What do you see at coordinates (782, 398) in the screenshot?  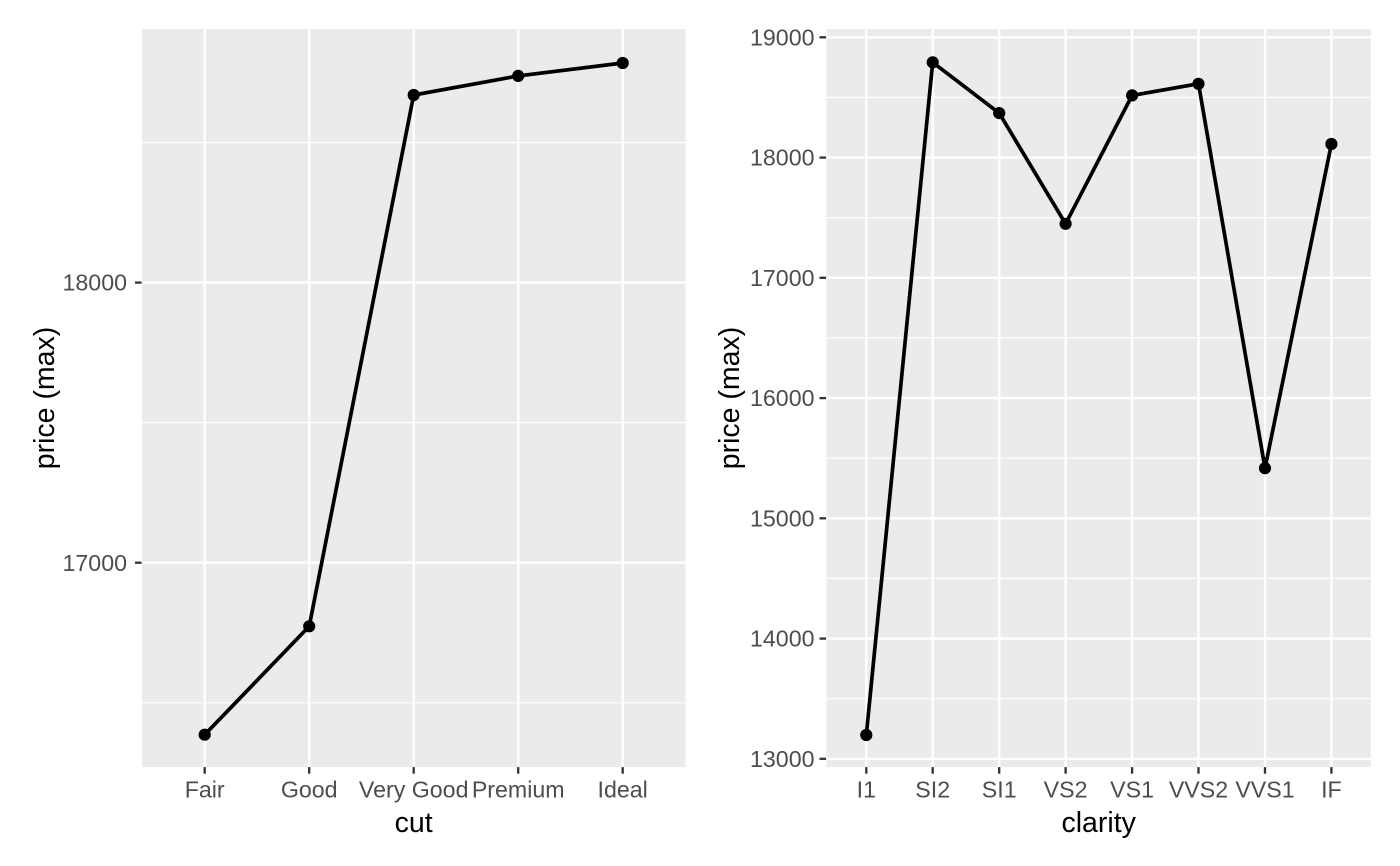 I see `svg-text: 16000` at bounding box center [782, 398].